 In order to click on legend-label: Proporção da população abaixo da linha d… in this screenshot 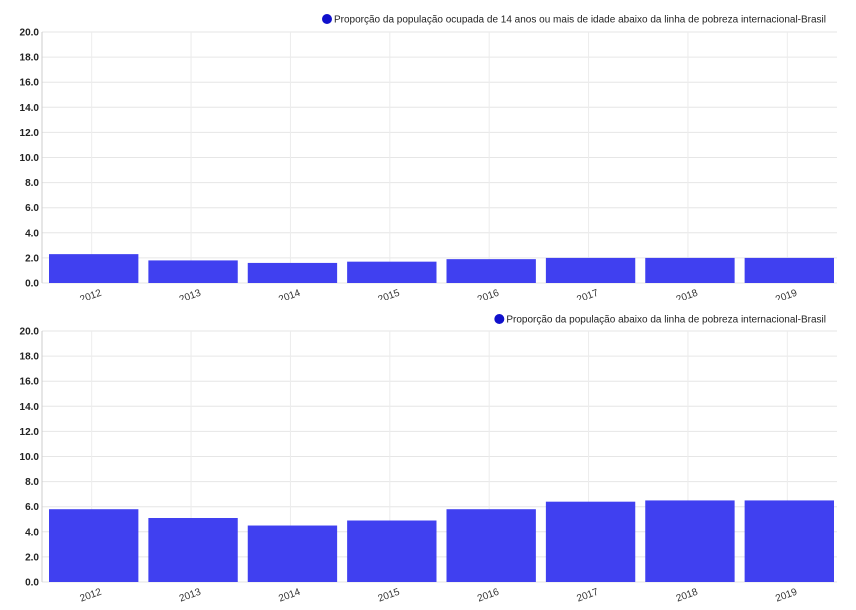, I will do `click(666, 320)`.